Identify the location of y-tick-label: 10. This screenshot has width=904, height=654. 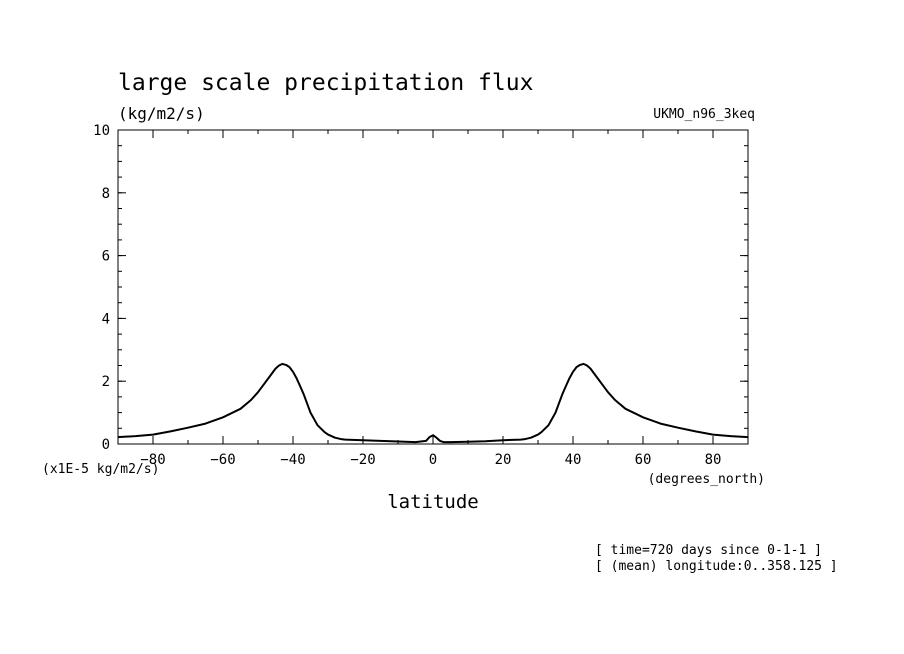
(101, 131).